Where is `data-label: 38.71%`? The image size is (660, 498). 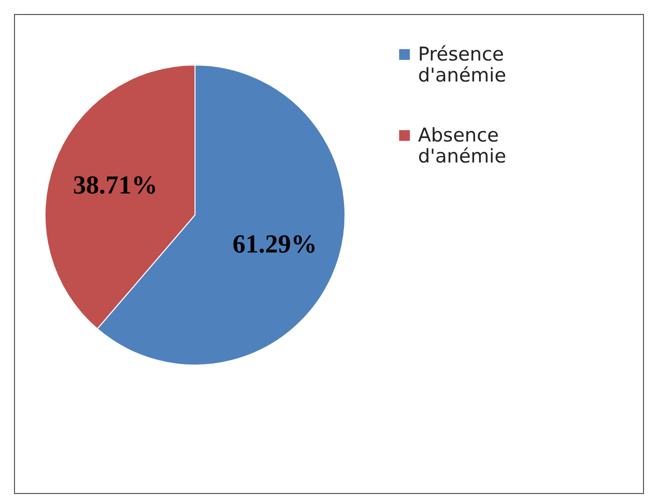 data-label: 38.71% is located at coordinates (115, 185).